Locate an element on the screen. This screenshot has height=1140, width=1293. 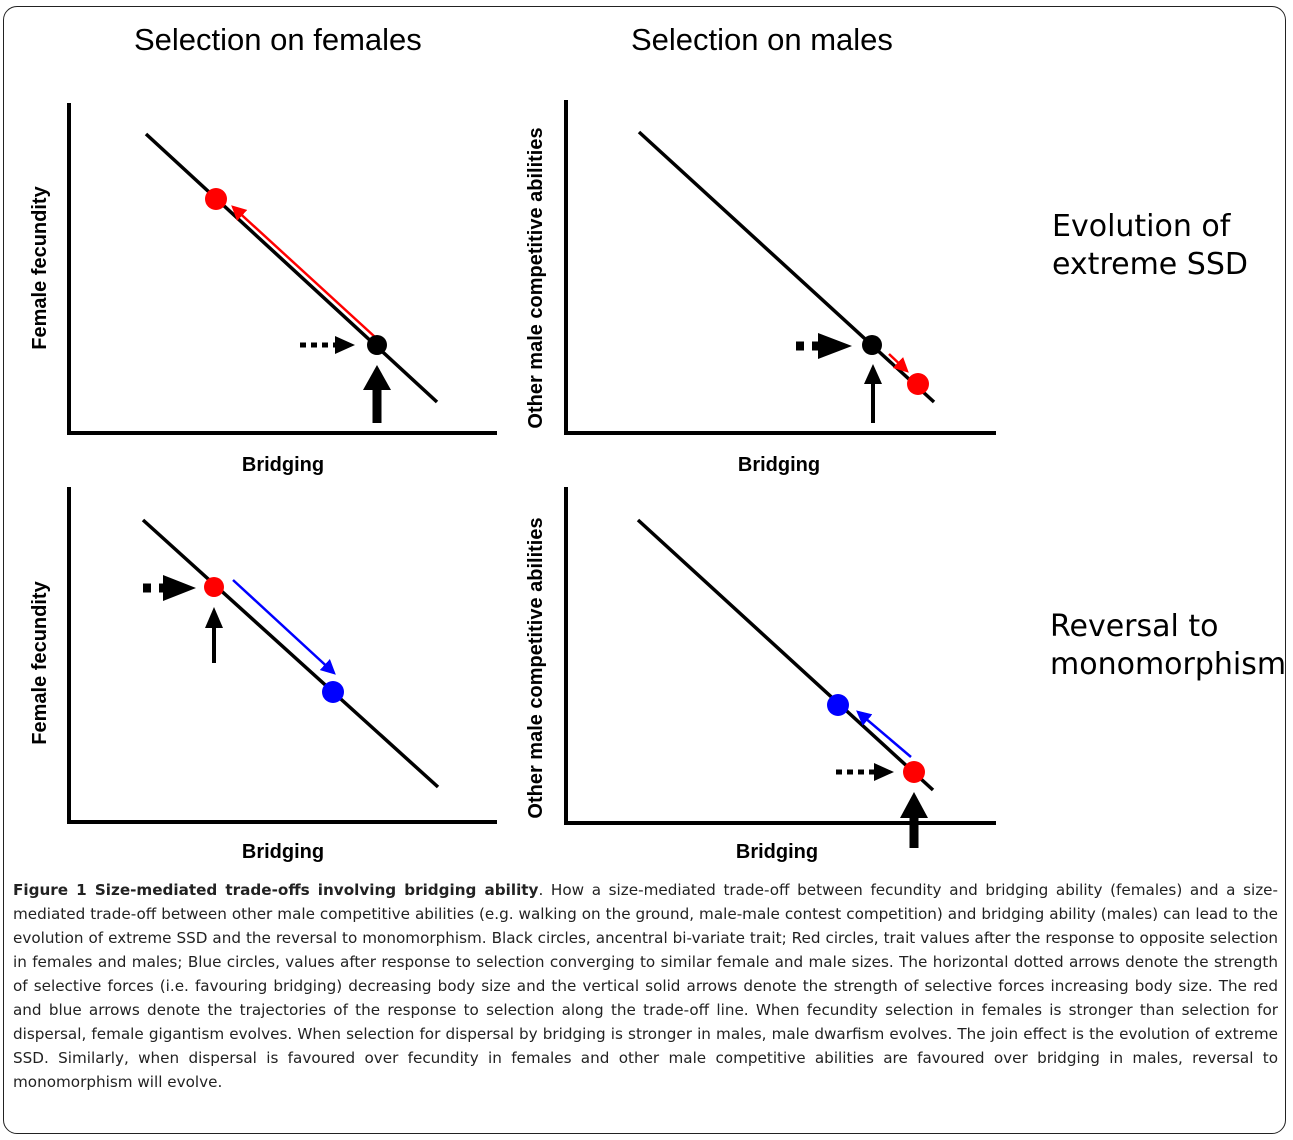
row-title-line: Reversal to is located at coordinates (1134, 626).